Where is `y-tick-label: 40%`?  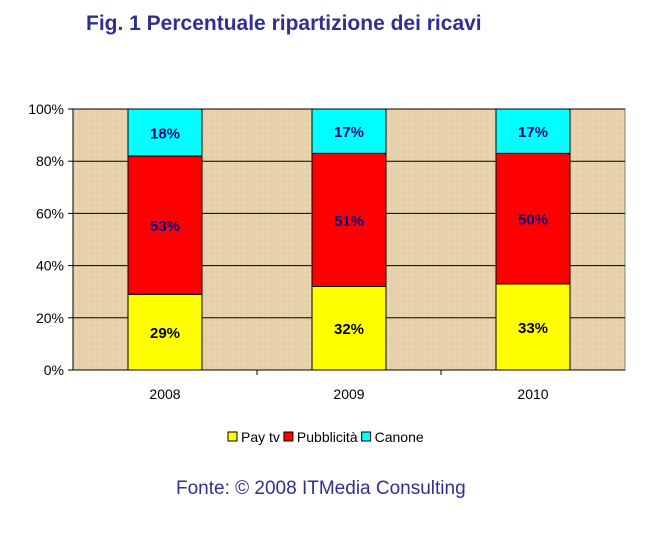 y-tick-label: 40% is located at coordinates (50, 266).